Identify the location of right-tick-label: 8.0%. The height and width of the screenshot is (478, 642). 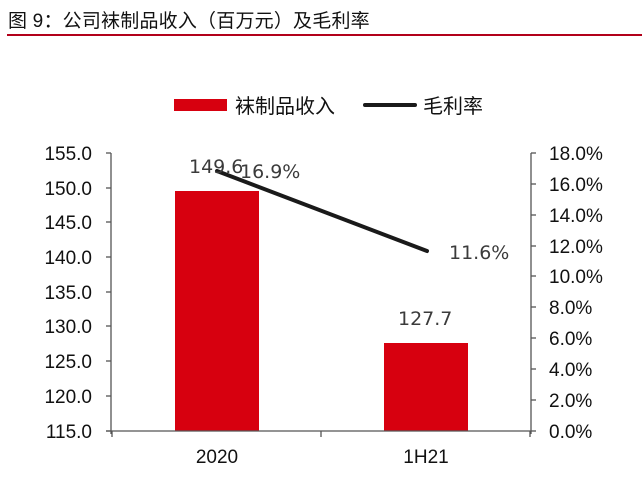
(570, 308).